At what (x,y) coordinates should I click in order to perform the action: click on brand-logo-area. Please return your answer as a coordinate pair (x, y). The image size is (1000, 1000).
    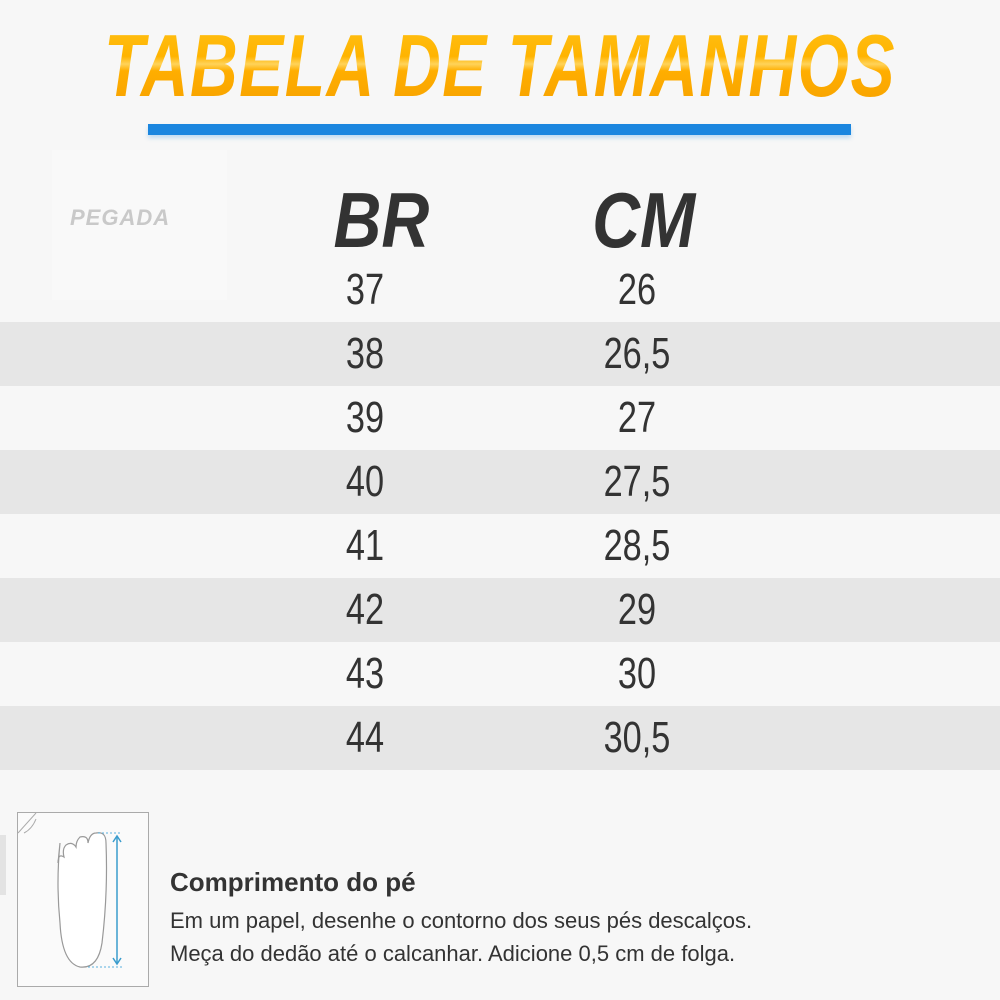
    Looking at the image, I should click on (139, 225).